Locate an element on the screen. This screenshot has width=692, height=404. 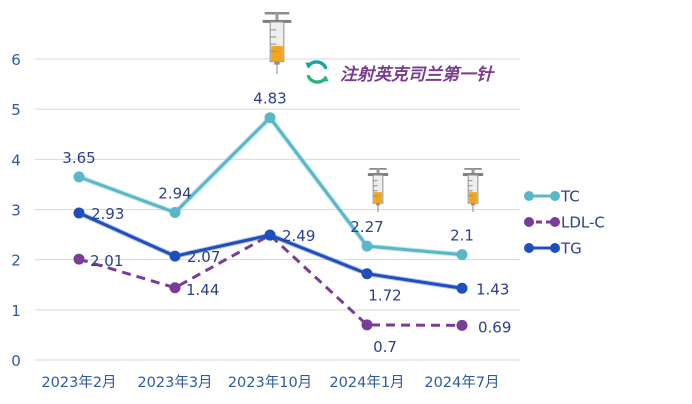
legend-label: TC is located at coordinates (570, 197).